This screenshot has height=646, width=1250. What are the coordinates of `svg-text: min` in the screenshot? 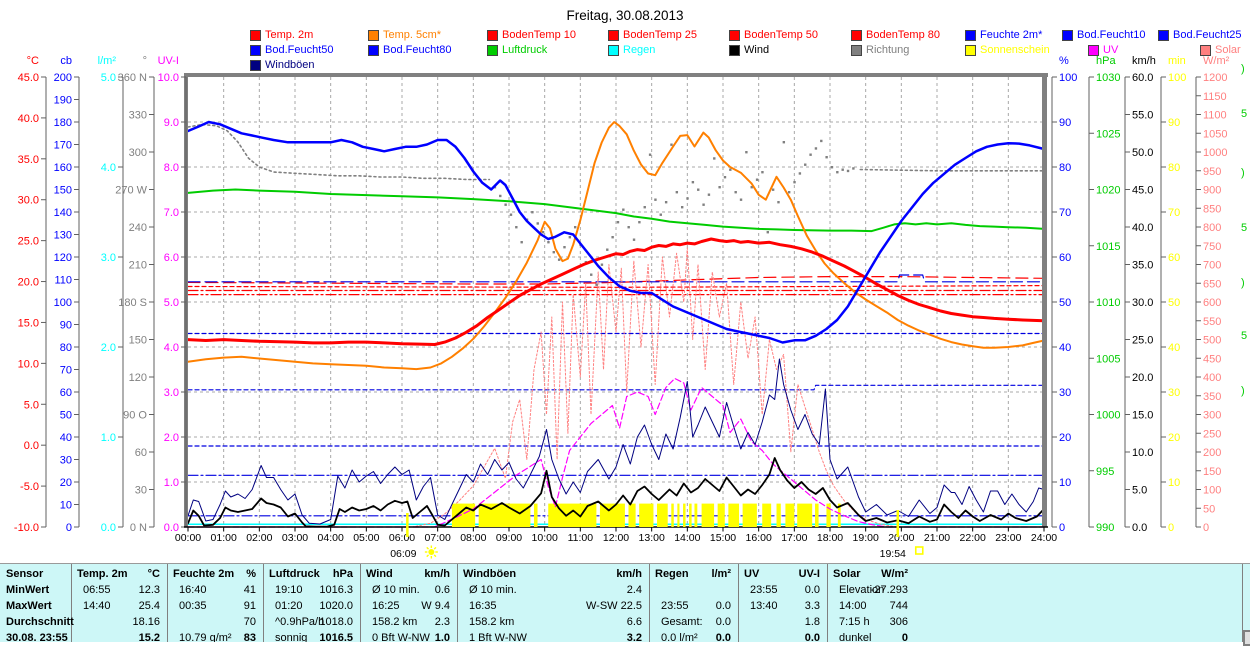 It's located at (1177, 61).